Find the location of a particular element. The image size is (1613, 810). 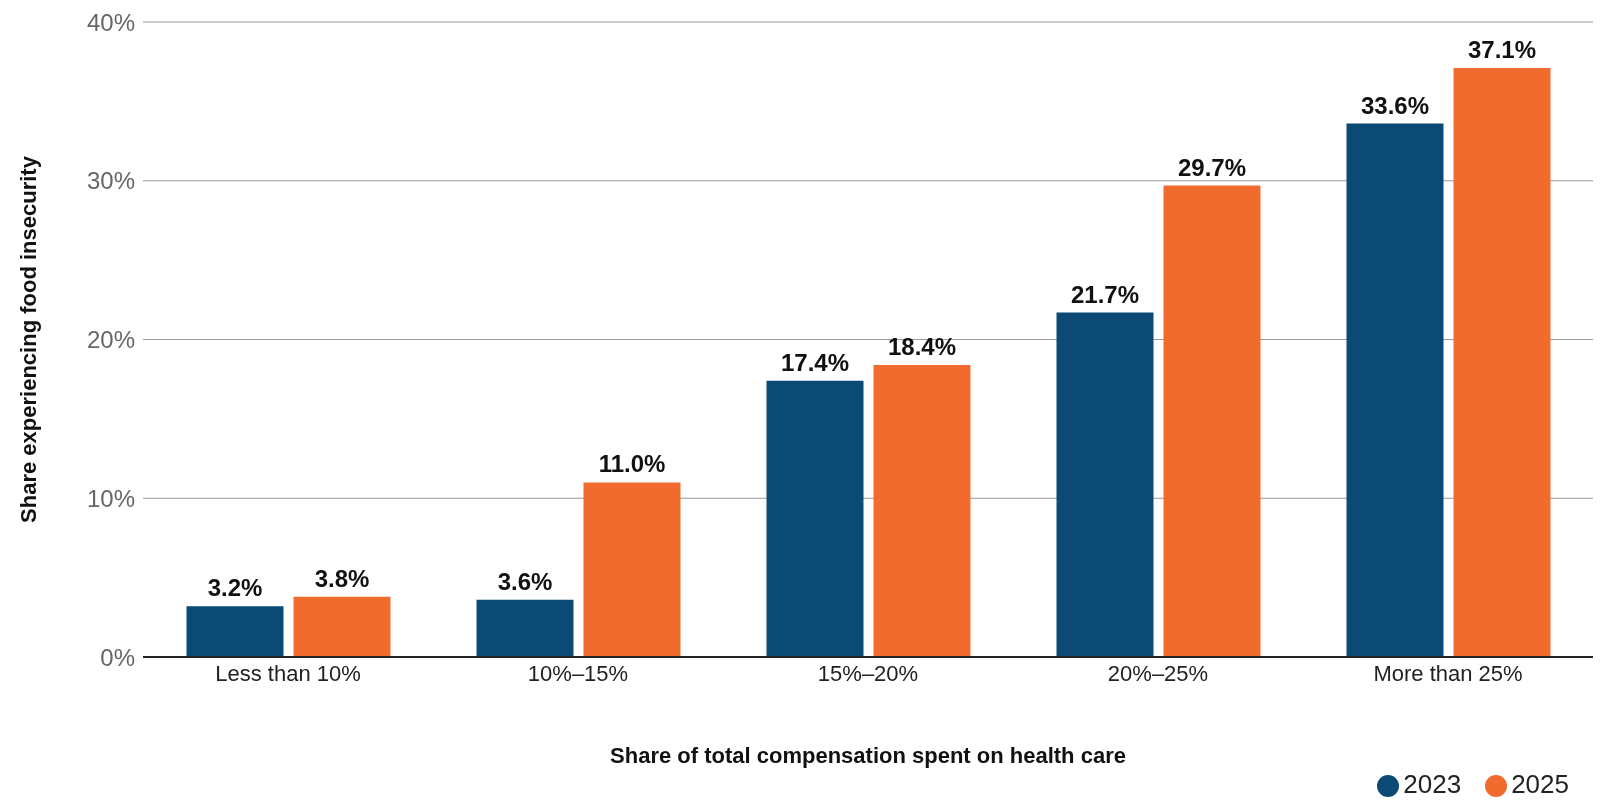

data-label: 3.6% is located at coordinates (525, 581).